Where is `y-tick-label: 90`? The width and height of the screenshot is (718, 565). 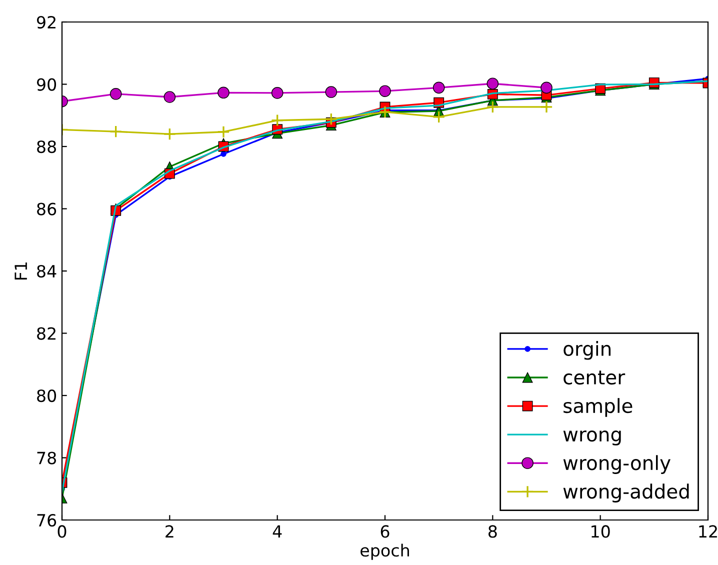
y-tick-label: 90 is located at coordinates (46, 84).